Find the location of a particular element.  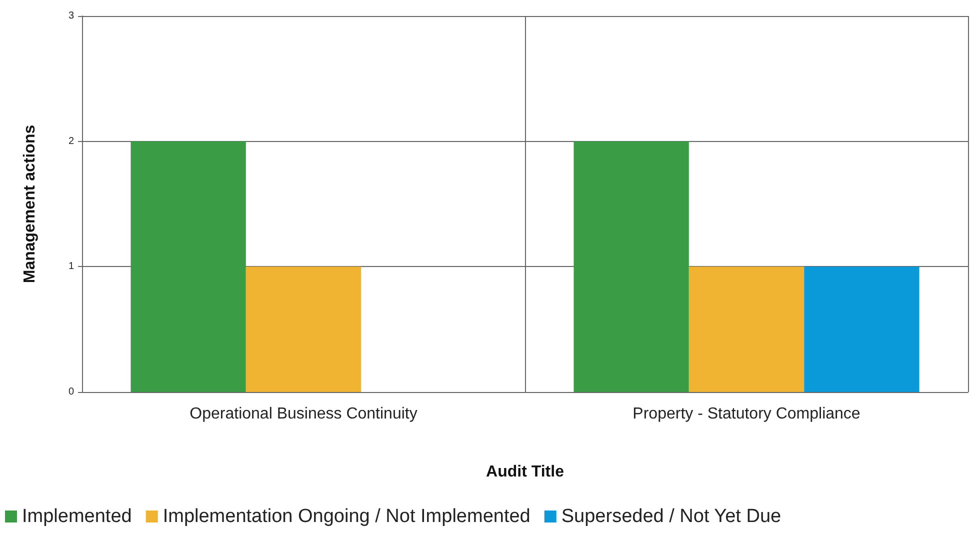

x-tick-label: Property - Statutory Compliance is located at coordinates (746, 414).